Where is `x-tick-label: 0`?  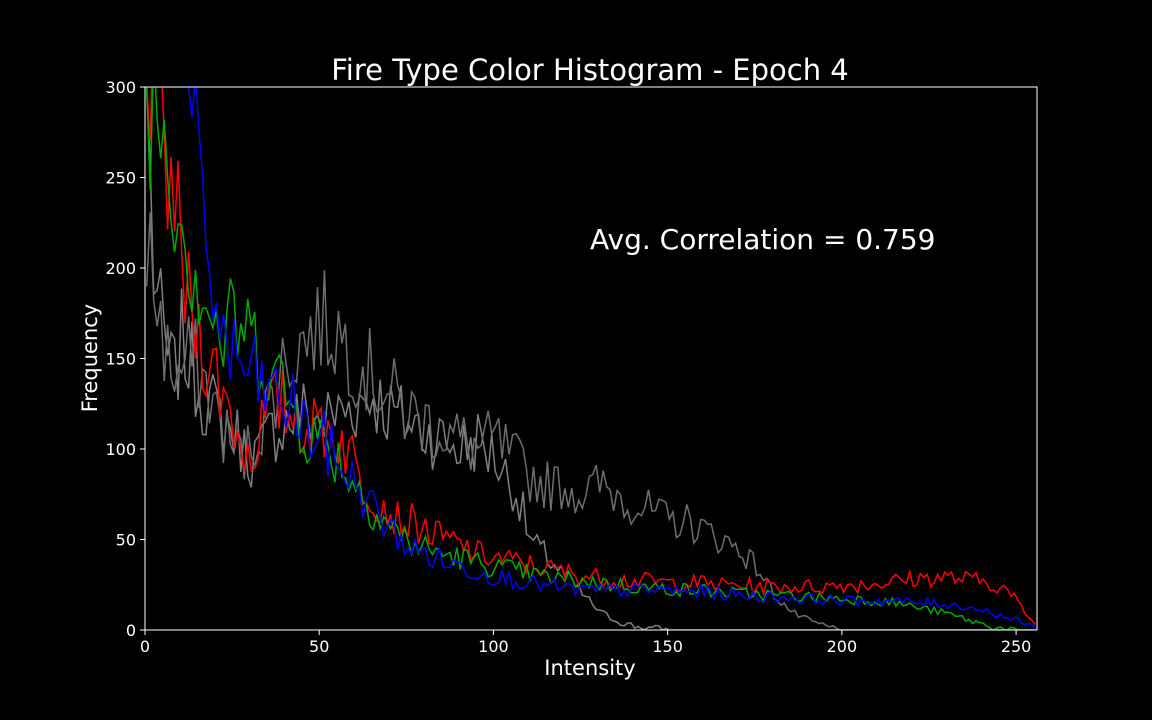 x-tick-label: 0 is located at coordinates (145, 646).